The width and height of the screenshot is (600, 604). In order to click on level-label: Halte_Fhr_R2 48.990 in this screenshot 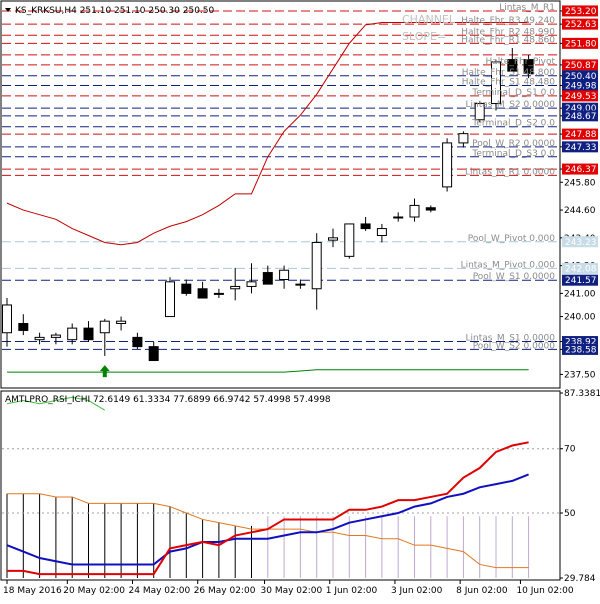, I will do `click(508, 32)`.